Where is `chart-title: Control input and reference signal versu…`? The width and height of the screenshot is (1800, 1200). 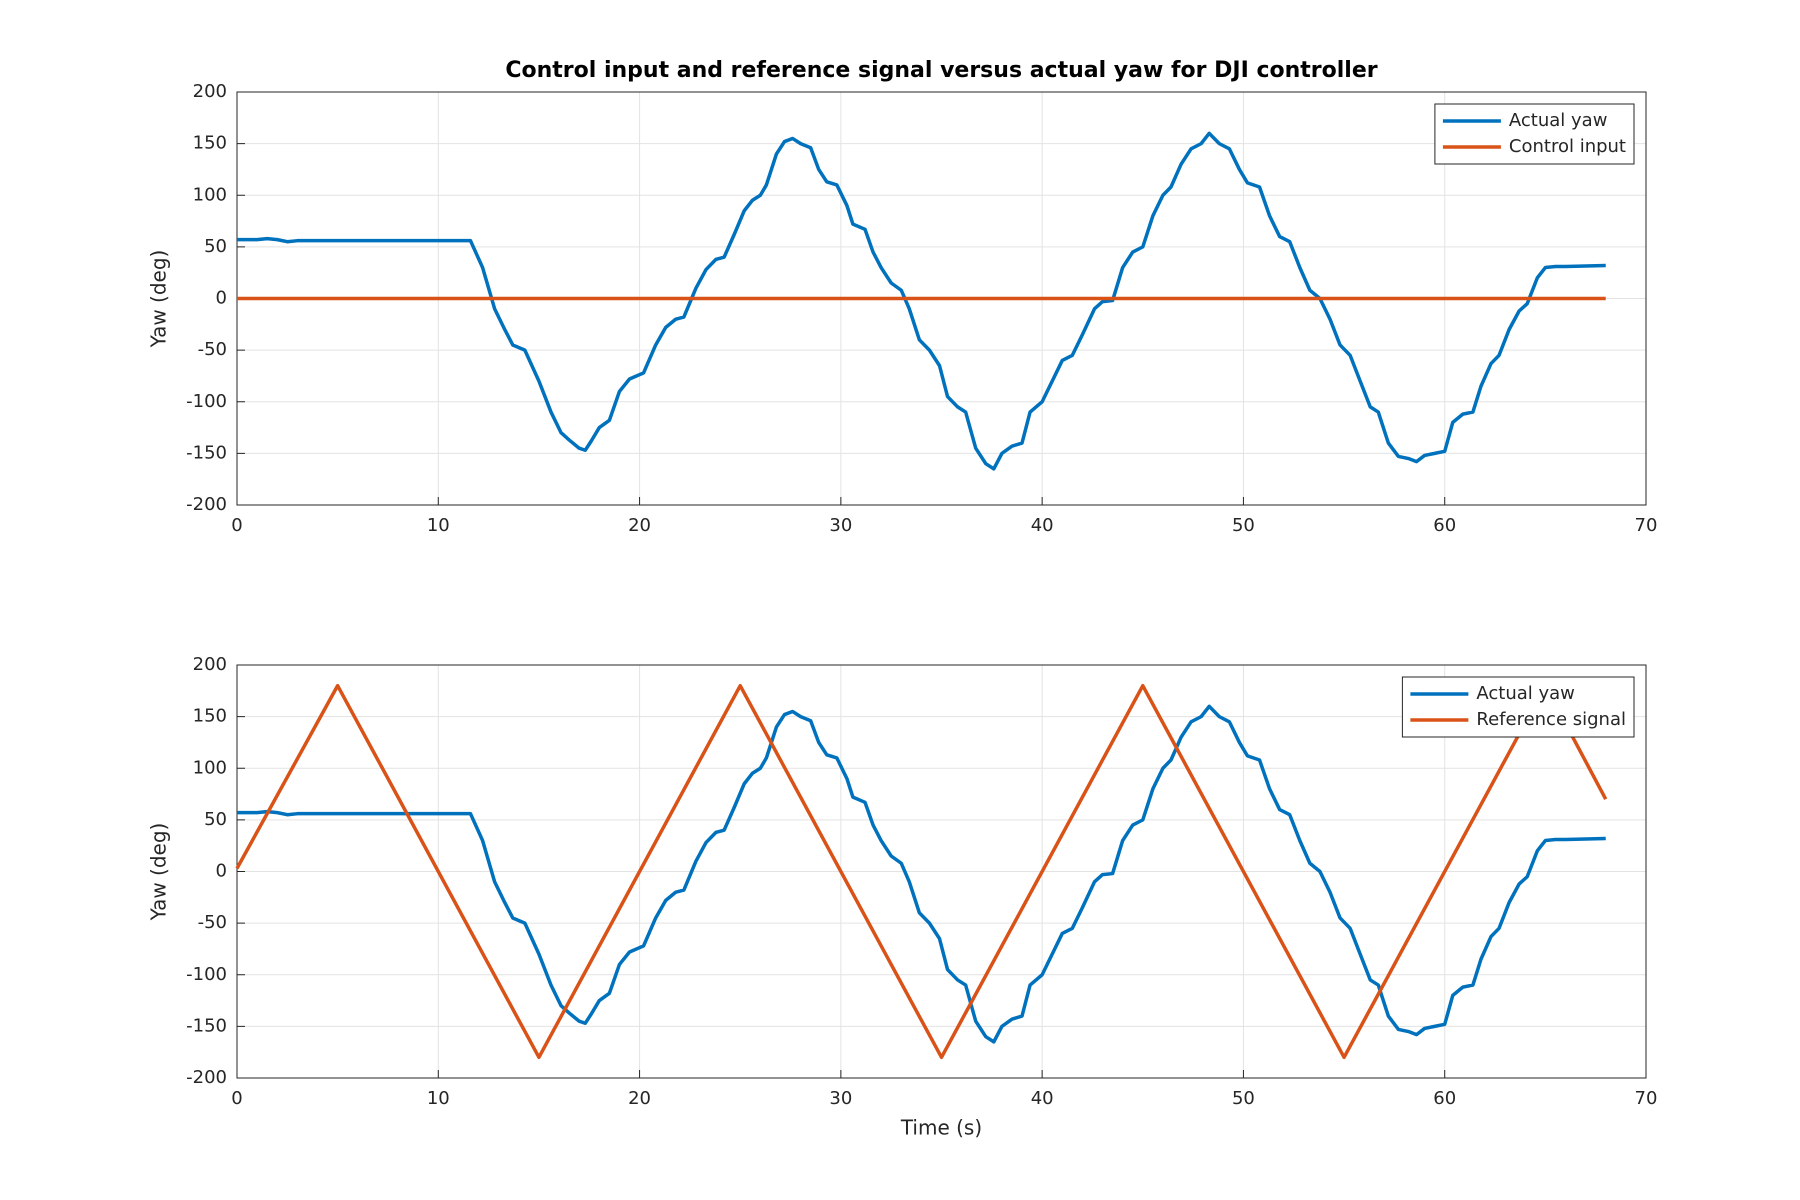
chart-title: Control input and reference signal versu… is located at coordinates (941, 70).